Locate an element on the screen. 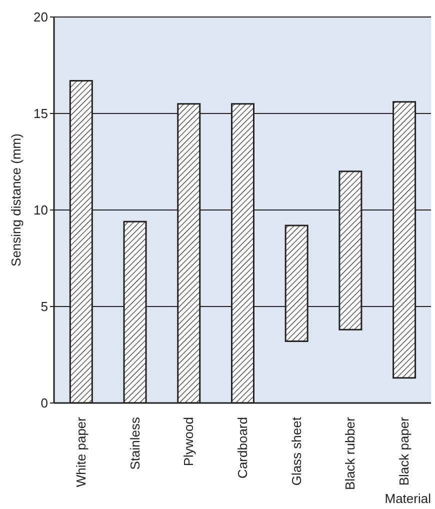 The image size is (435, 509). x-tick-label: Glass sheet is located at coordinates (296, 451).